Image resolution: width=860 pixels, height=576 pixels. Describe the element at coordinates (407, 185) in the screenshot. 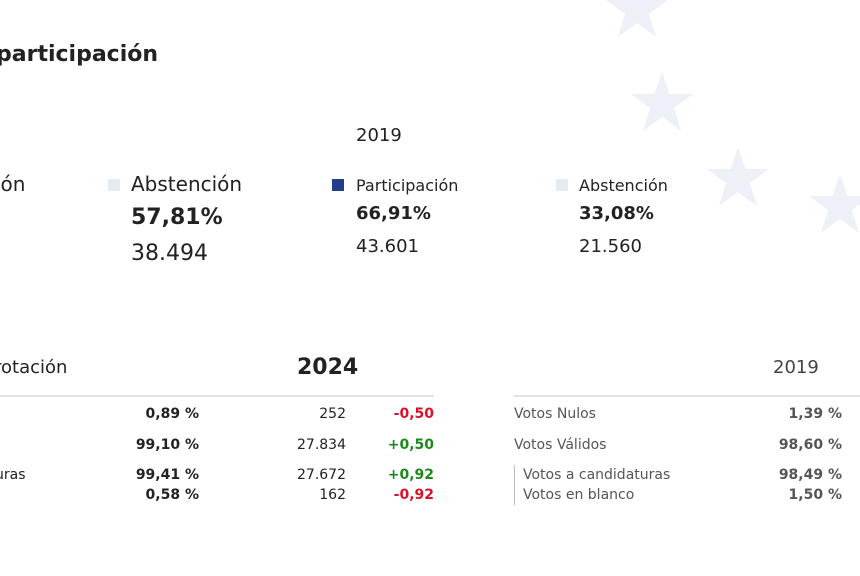

I see `participation-2019-label: Participación` at that location.